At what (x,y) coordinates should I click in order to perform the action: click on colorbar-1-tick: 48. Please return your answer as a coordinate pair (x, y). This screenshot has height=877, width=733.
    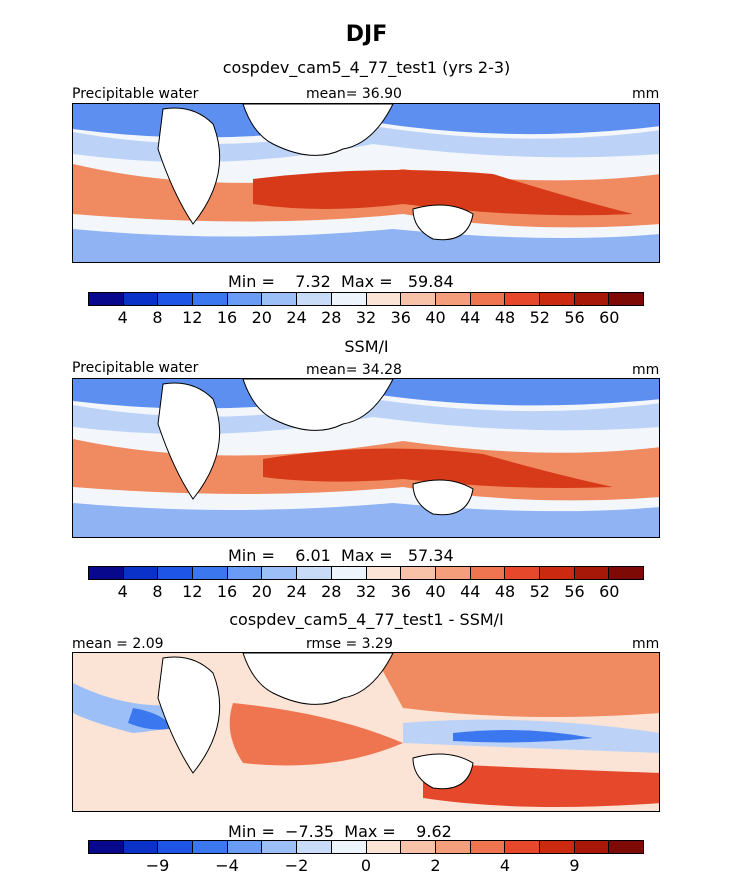
    Looking at the image, I should click on (505, 317).